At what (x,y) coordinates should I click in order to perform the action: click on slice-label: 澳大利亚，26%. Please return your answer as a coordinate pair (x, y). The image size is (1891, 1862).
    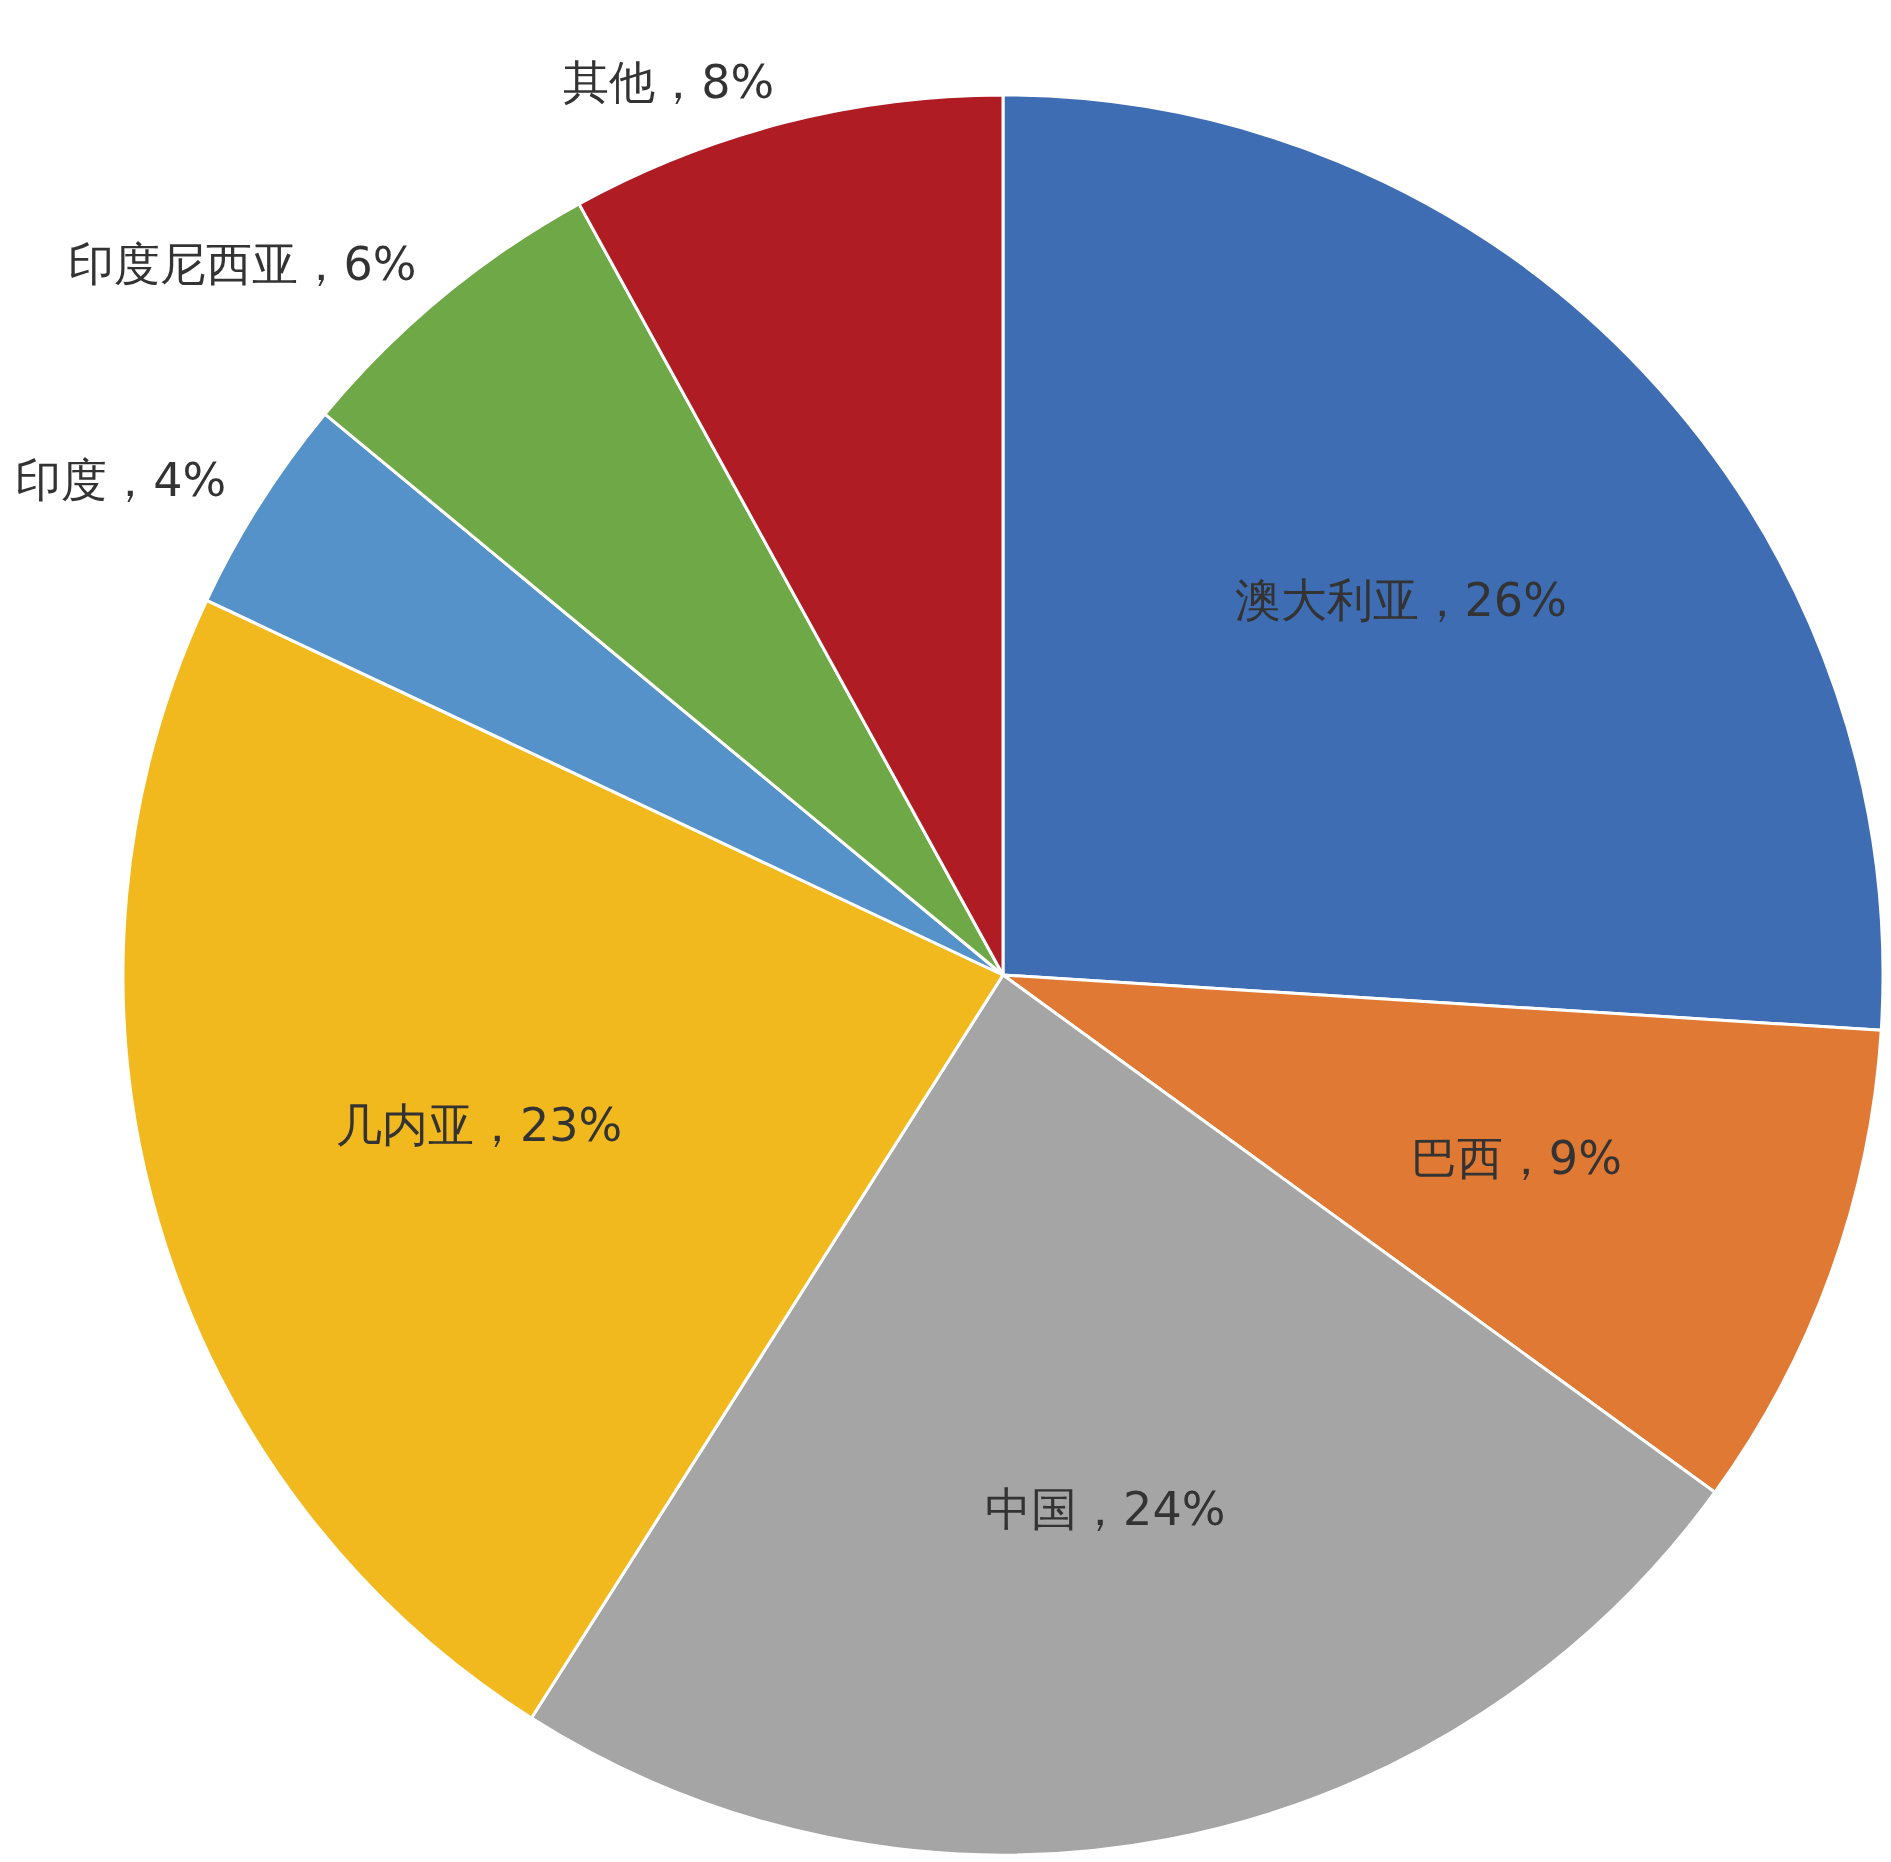
    Looking at the image, I should click on (1400, 599).